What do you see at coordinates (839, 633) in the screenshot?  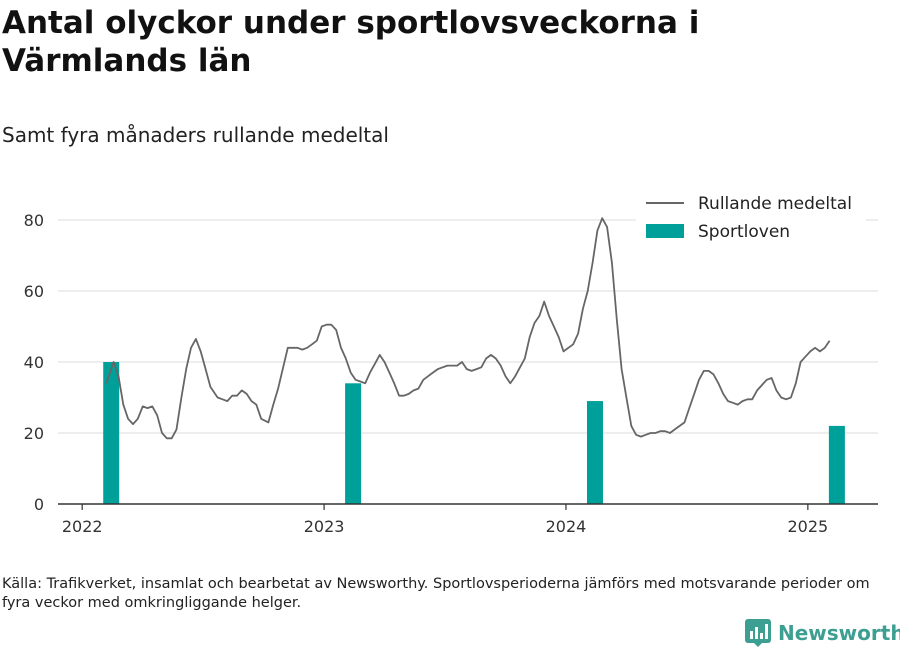 I see `brand-name: Newsworthy` at bounding box center [839, 633].